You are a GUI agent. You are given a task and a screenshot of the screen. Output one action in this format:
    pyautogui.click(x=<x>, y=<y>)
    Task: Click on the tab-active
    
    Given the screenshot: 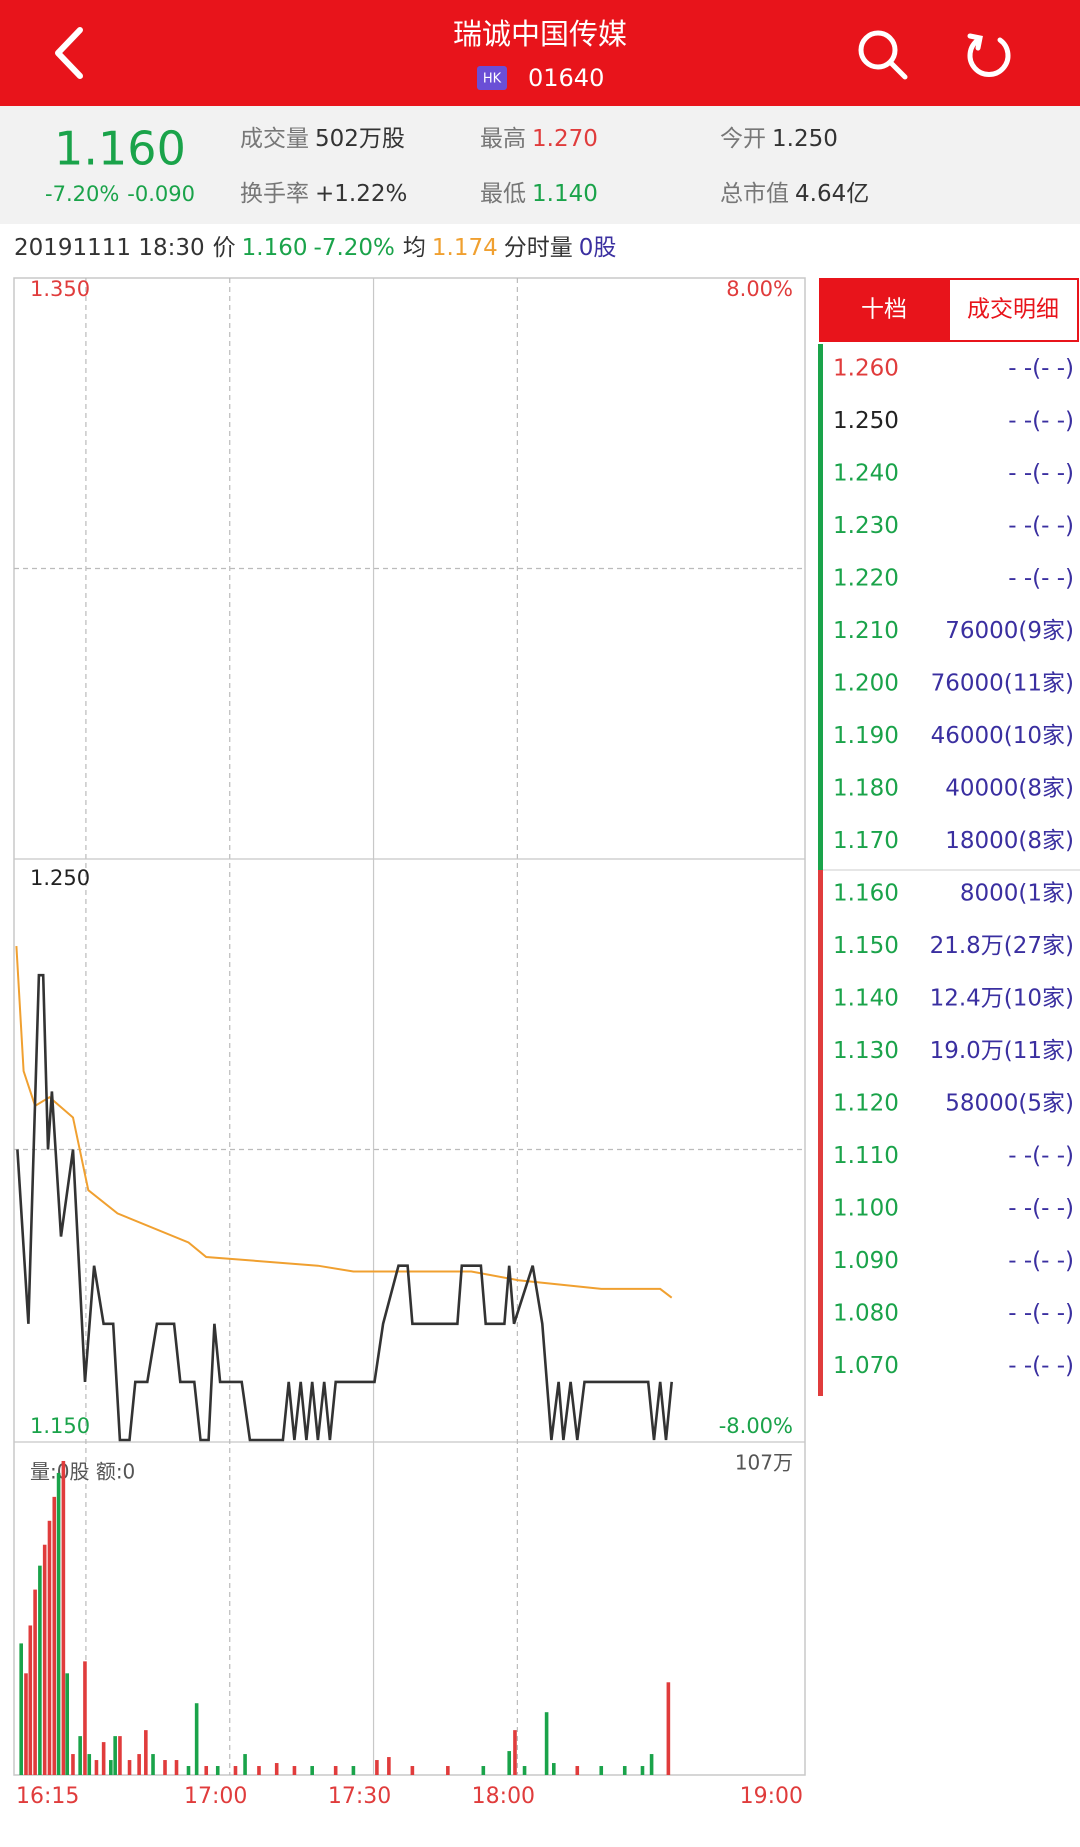 What is the action you would take?
    pyautogui.click(x=884, y=310)
    